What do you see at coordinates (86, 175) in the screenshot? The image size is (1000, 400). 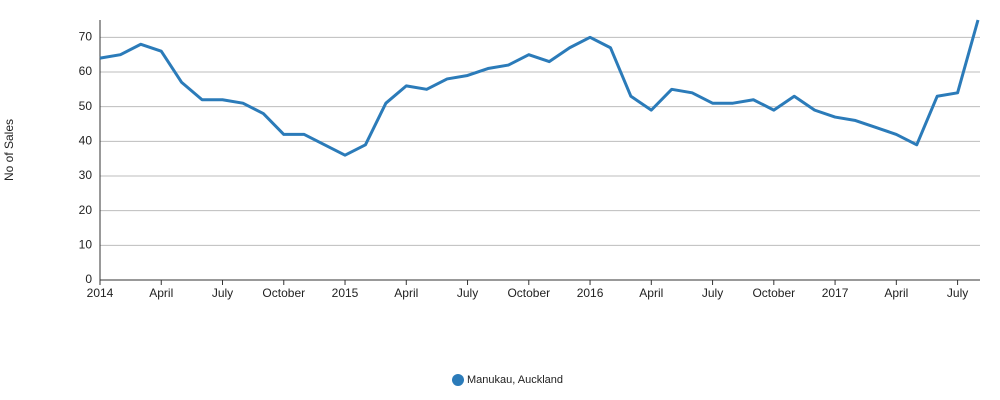 I see `y-tick-label: 30` at bounding box center [86, 175].